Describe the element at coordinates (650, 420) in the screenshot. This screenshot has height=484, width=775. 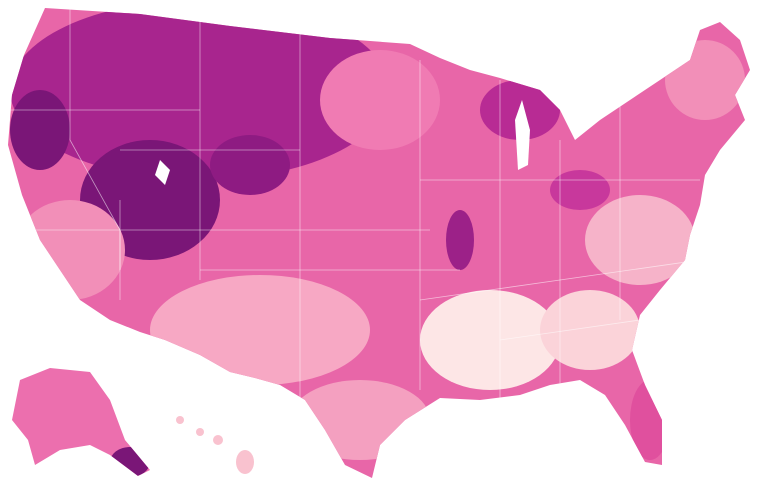
I see `region-florida` at that location.